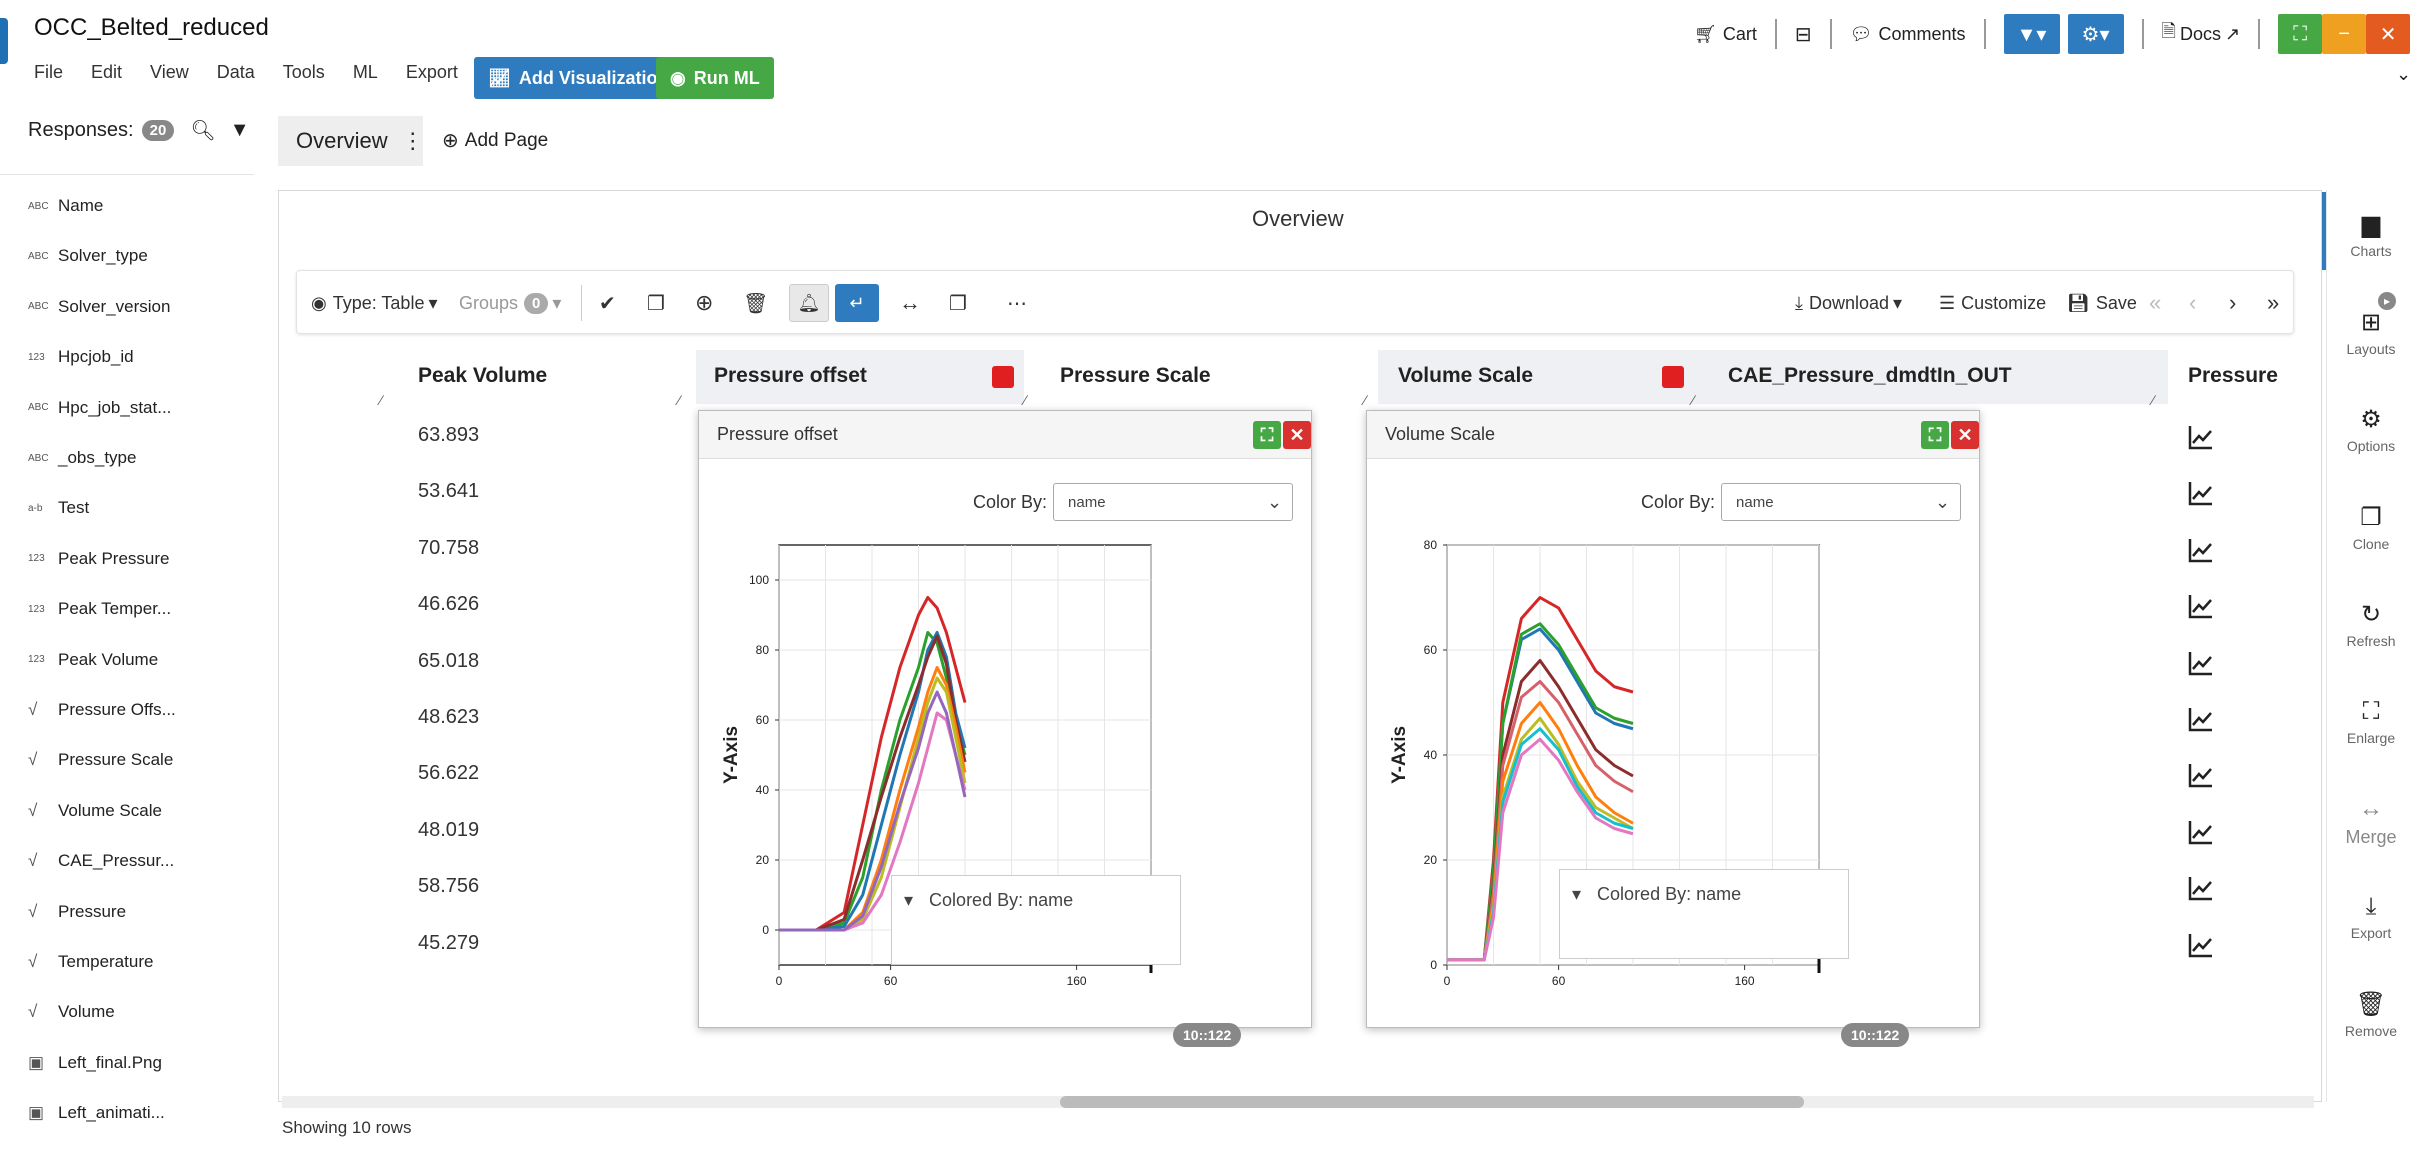 Image resolution: width=2421 pixels, height=1159 pixels. Describe the element at coordinates (958, 303) in the screenshot. I see `clone-icon: ❐` at that location.